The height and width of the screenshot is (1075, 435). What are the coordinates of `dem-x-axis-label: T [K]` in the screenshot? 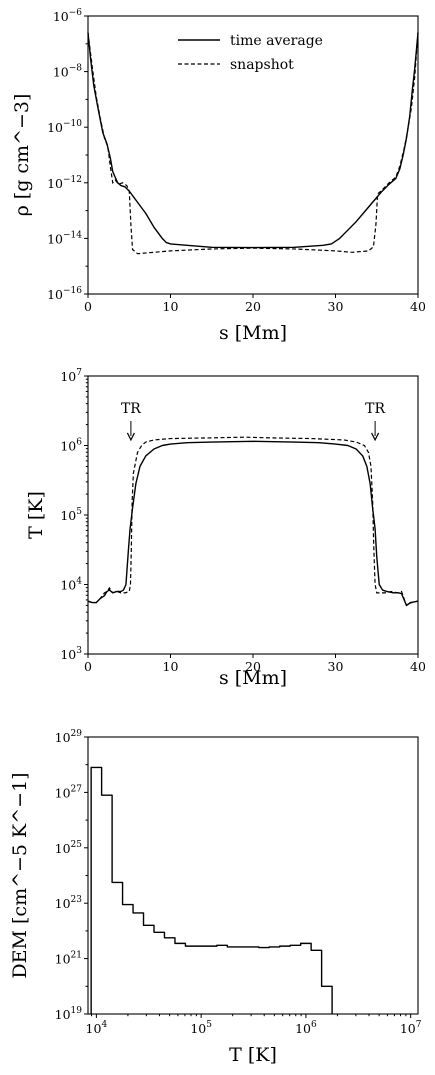 It's located at (253, 1055).